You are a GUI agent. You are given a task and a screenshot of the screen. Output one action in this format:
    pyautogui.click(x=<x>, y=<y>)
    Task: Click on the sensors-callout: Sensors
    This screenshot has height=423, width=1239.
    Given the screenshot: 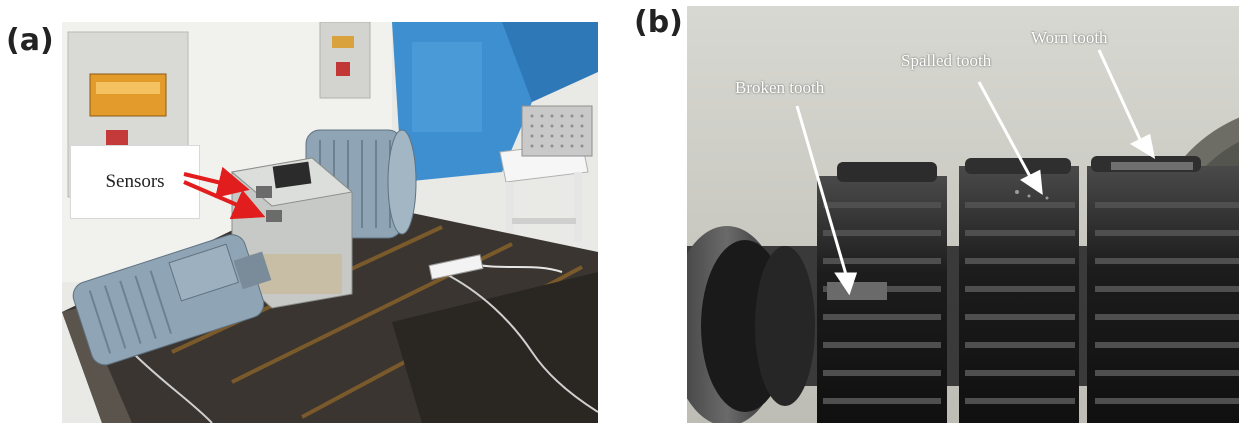 What is the action you would take?
    pyautogui.click(x=135, y=182)
    